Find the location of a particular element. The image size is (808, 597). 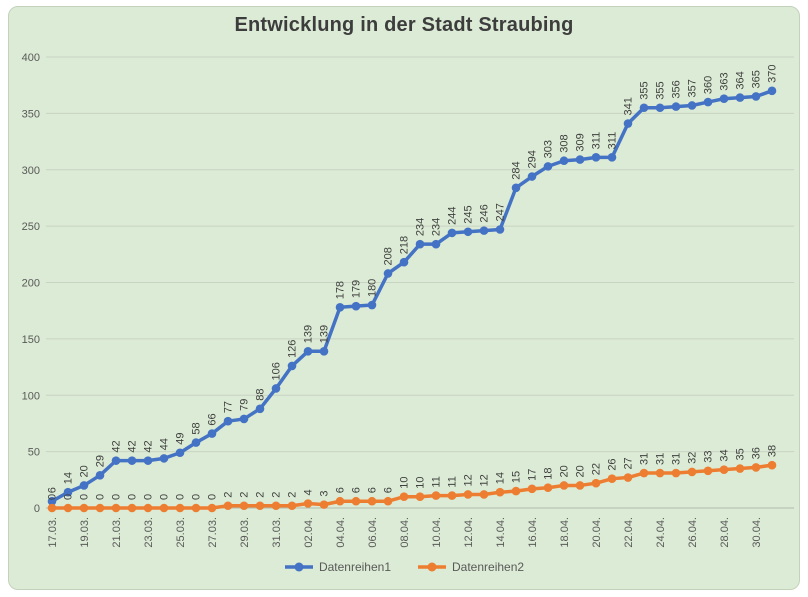

Datenreihen2-data-label: 3 is located at coordinates (325, 493).